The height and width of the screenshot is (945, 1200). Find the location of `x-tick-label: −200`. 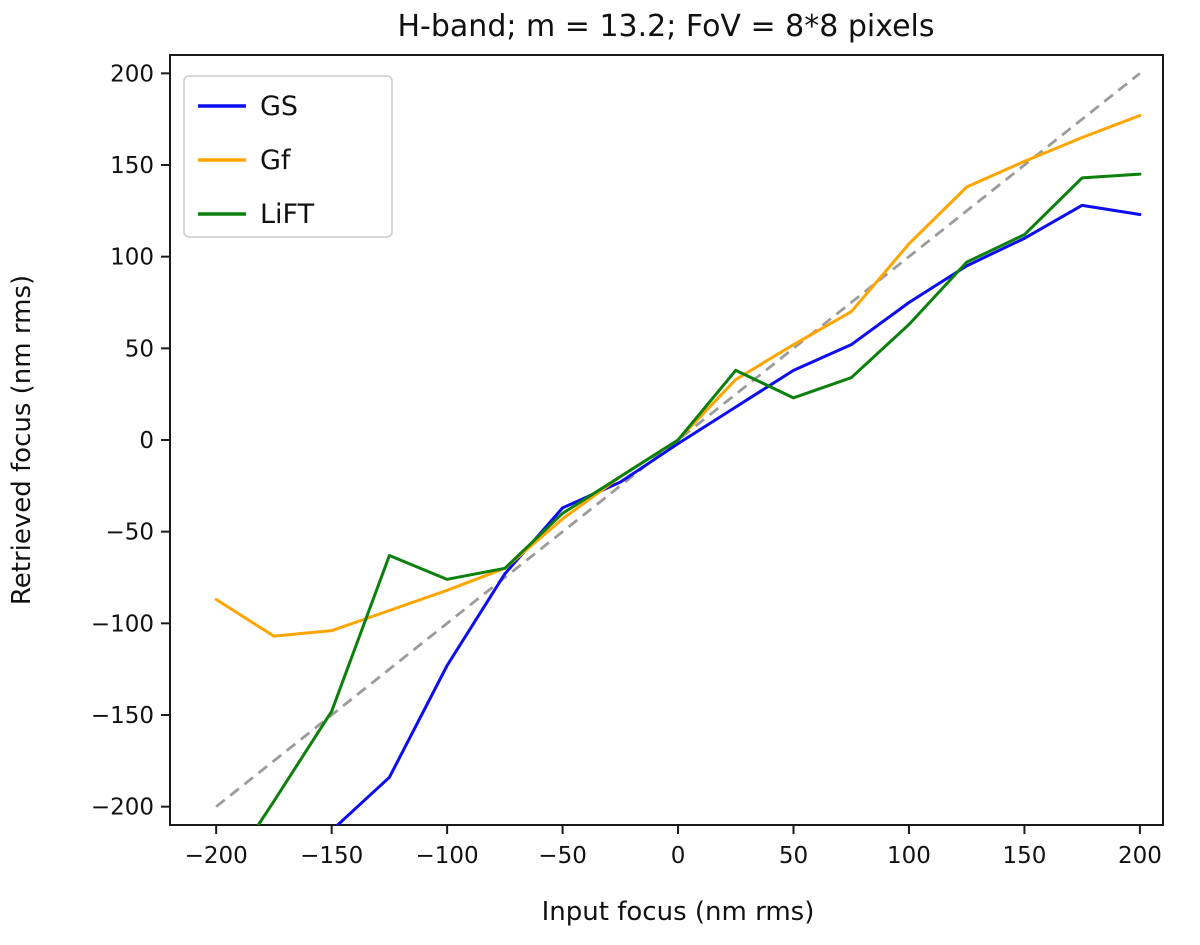

x-tick-label: −200 is located at coordinates (216, 856).